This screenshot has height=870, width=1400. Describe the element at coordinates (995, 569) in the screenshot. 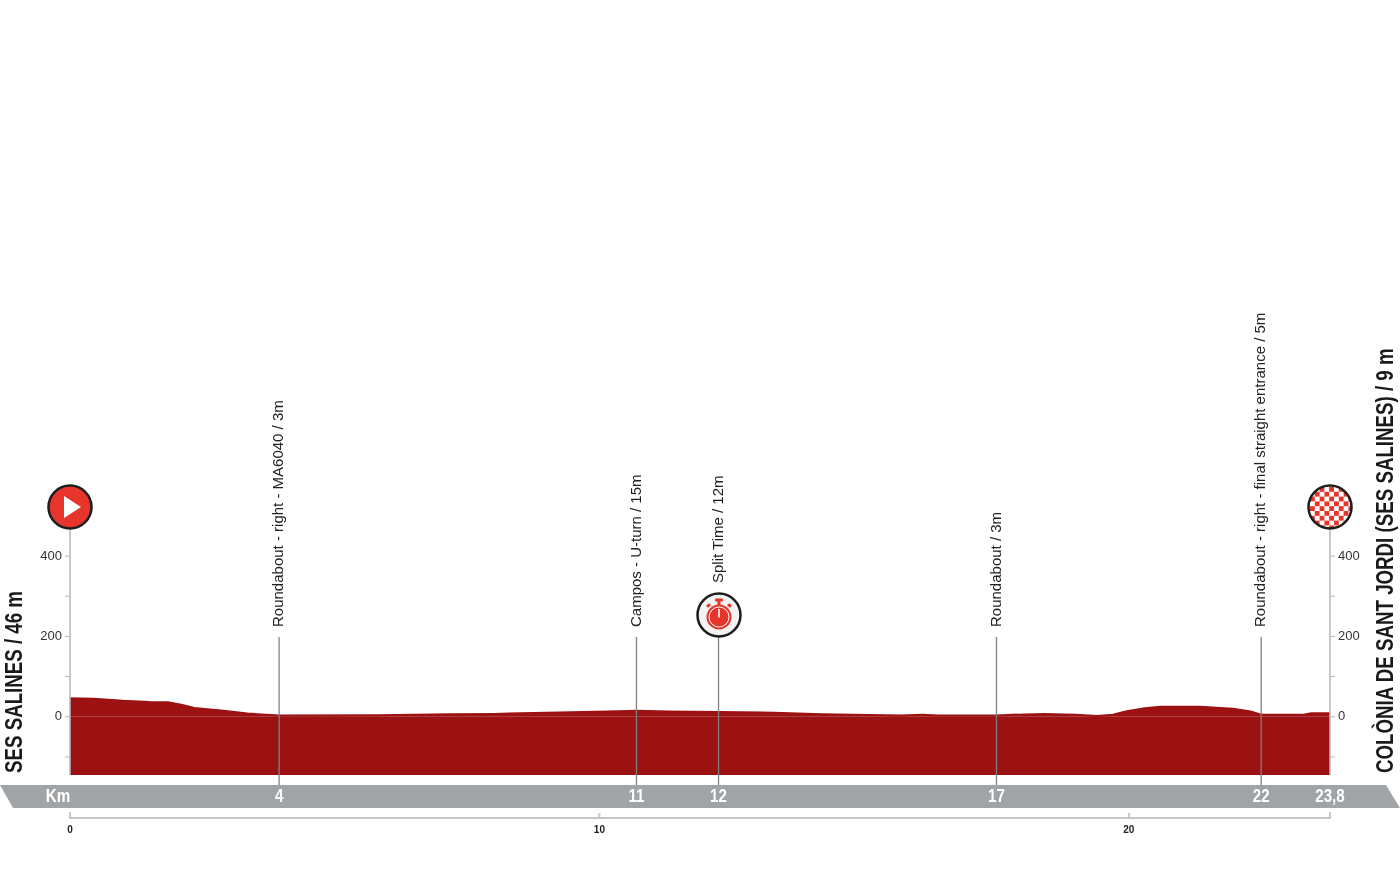

I see `ref-line-label: Roundabout / 3m` at that location.